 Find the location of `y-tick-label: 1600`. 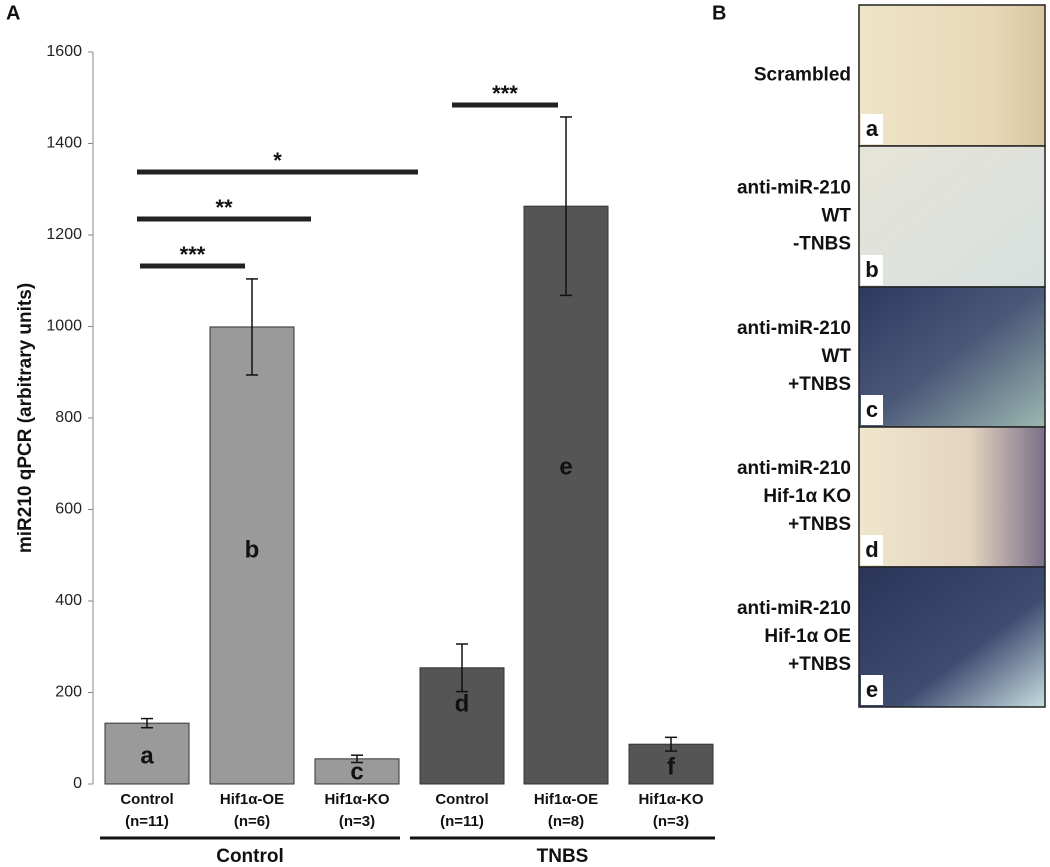

y-tick-label: 1600 is located at coordinates (64, 51).